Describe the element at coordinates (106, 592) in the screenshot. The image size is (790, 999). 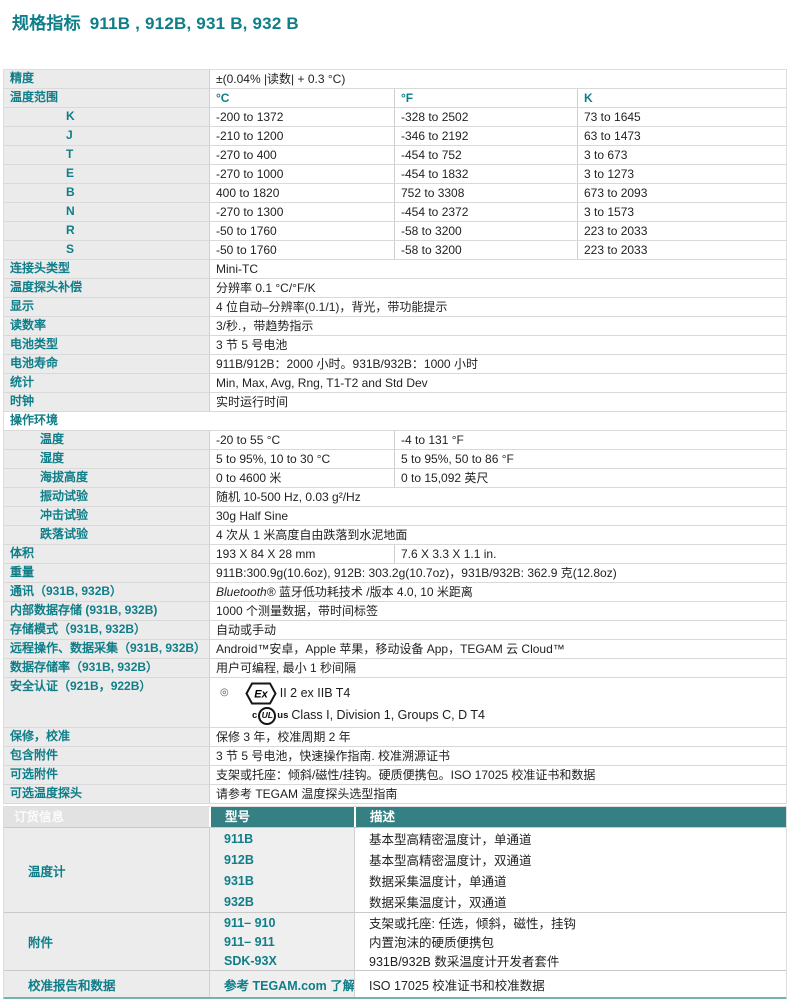
I see `spec-label: 通讯（931B, 932B）` at that location.